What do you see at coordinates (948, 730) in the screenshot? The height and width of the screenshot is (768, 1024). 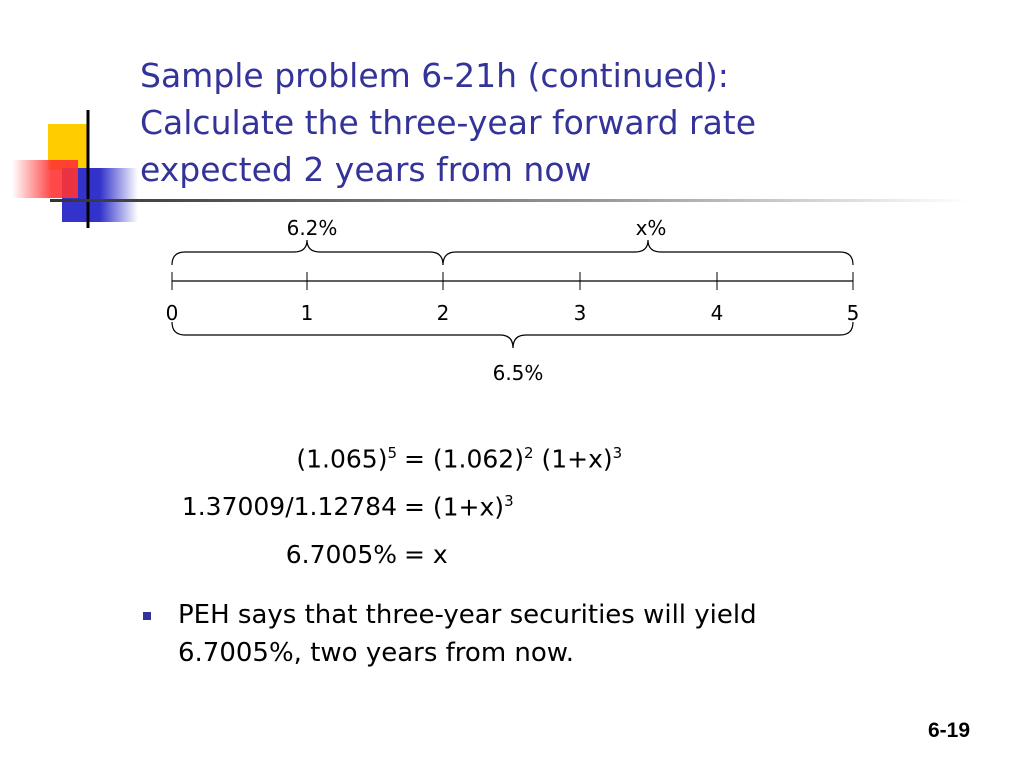 I see `page-number: 6-19` at bounding box center [948, 730].